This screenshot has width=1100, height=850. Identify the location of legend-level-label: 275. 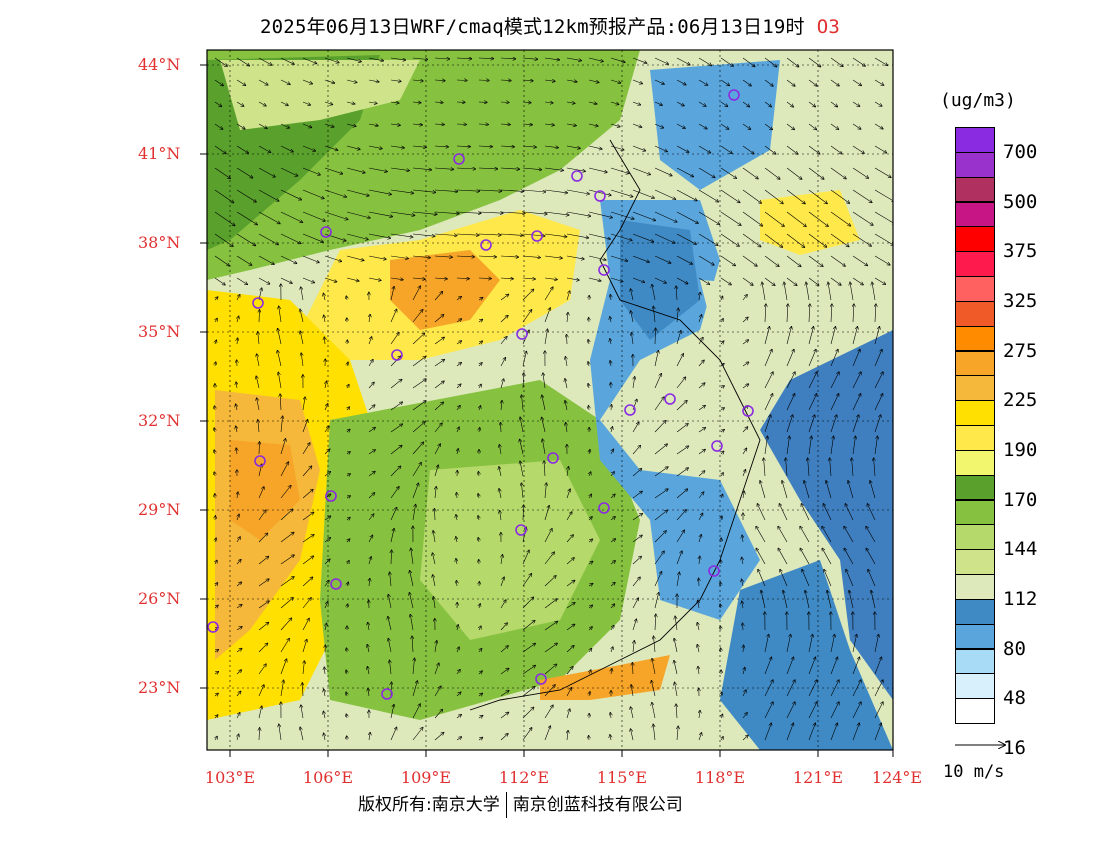
(1020, 350).